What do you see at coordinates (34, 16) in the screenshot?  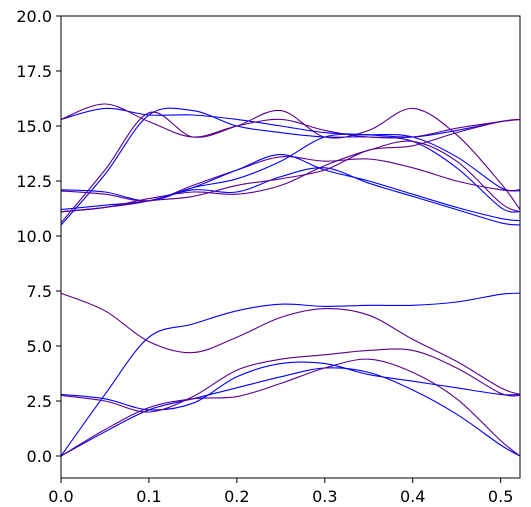 I see `y-tick-label: 20.0` at bounding box center [34, 16].